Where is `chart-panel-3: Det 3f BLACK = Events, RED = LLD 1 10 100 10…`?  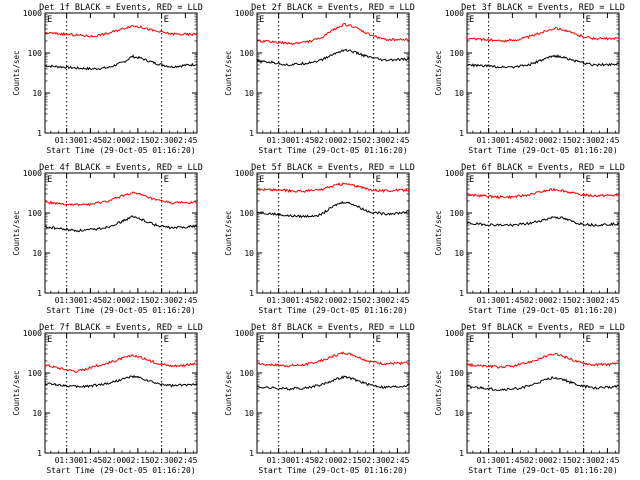 chart-panel-3: Det 3f BLACK = Events, RED = LLD 1 10 100 10… is located at coordinates (529, 79).